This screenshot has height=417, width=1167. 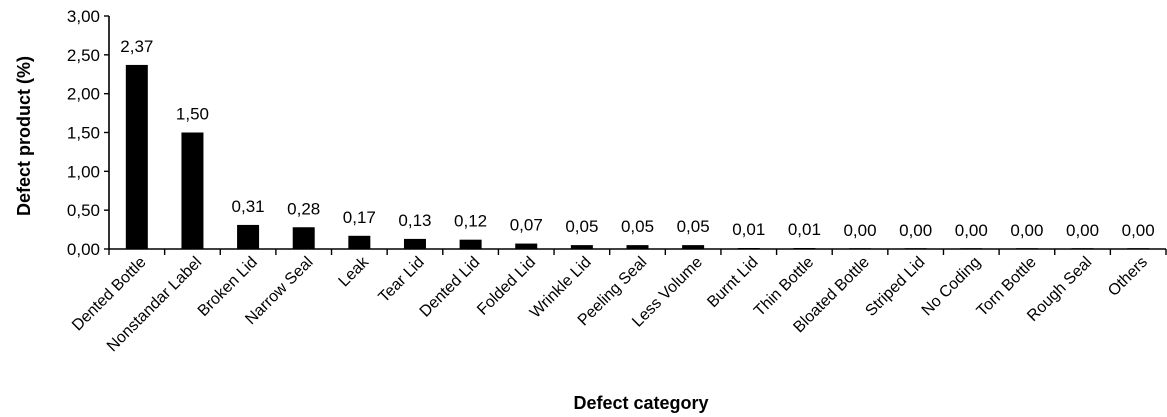 I want to click on y-axis-title: Defect product (%), so click(x=24, y=136).